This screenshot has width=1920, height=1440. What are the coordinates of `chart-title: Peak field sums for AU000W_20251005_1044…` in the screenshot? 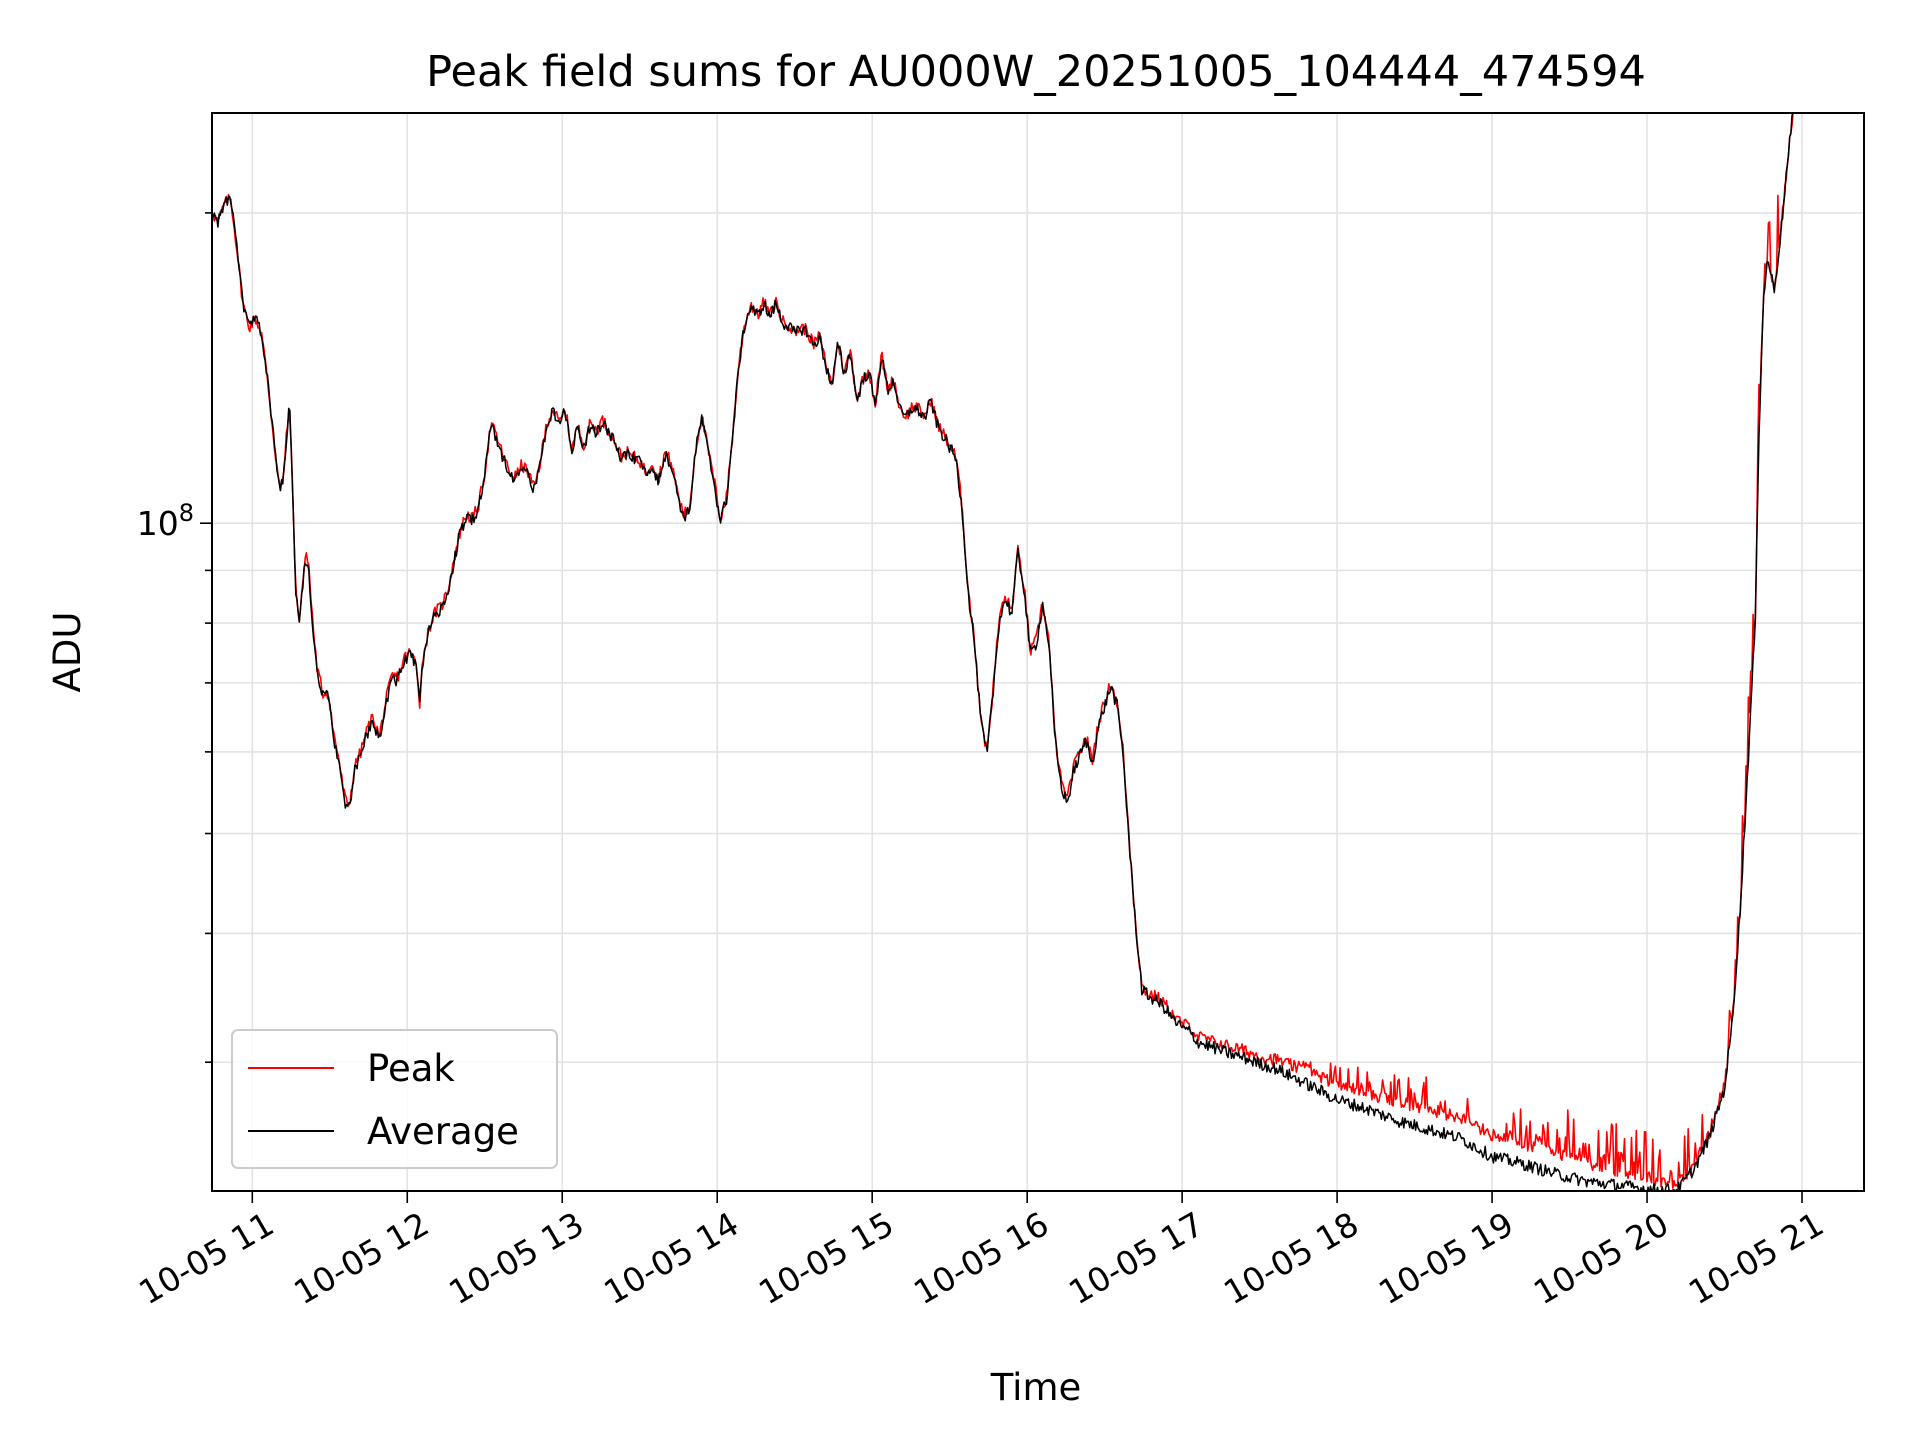 It's located at (1036, 72).